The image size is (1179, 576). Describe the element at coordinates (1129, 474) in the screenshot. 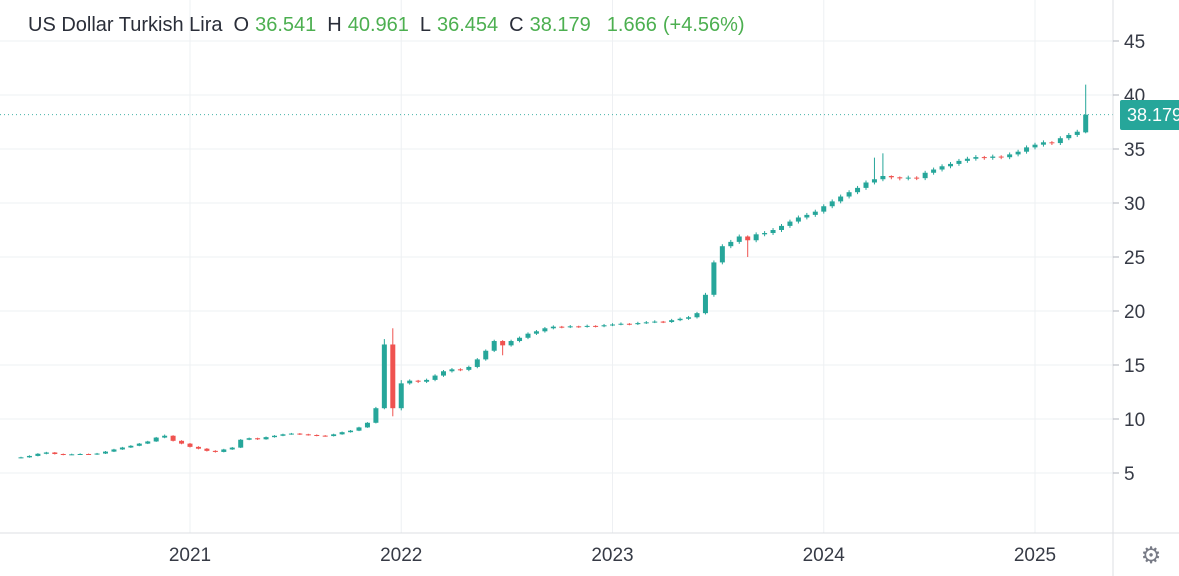

I see `price-tick-label: 5` at that location.